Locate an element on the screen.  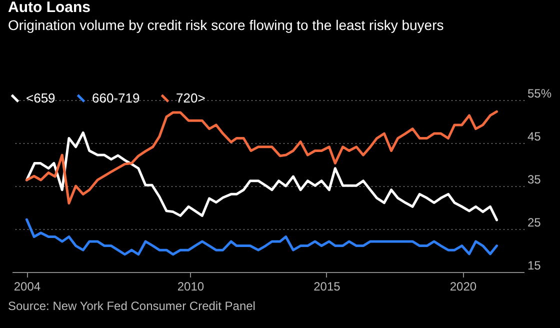
x-tick-label: 2020 is located at coordinates (463, 287).